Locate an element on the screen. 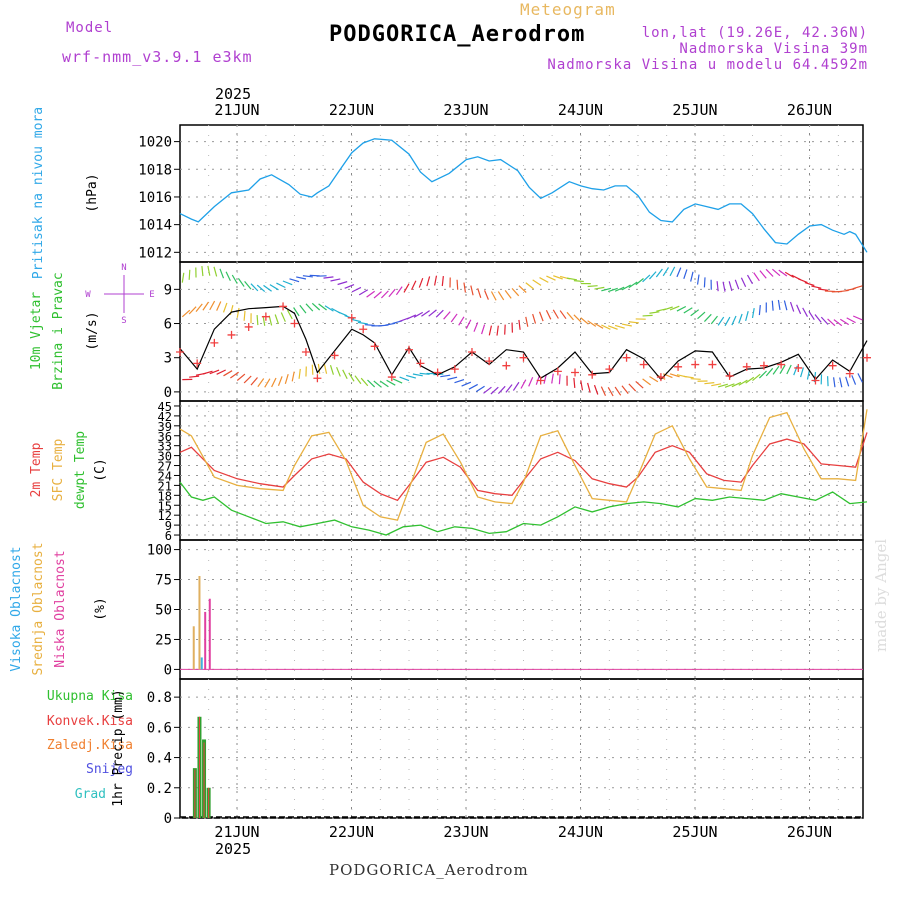 The height and width of the screenshot is (900, 900). compass-n: N is located at coordinates (123, 268).